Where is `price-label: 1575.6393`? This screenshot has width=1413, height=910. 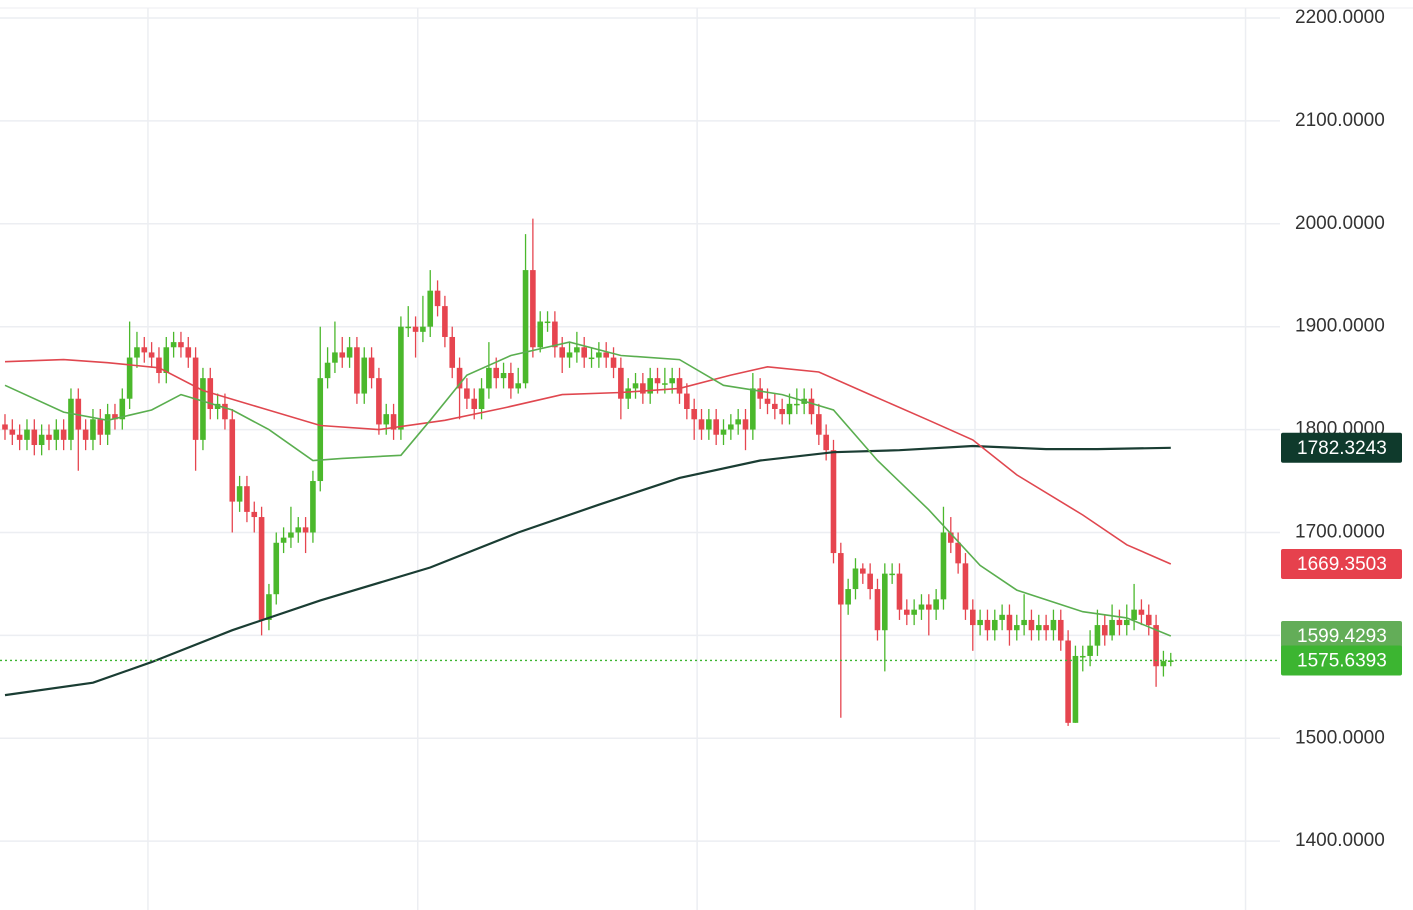 price-label: 1575.6393 is located at coordinates (1342, 660).